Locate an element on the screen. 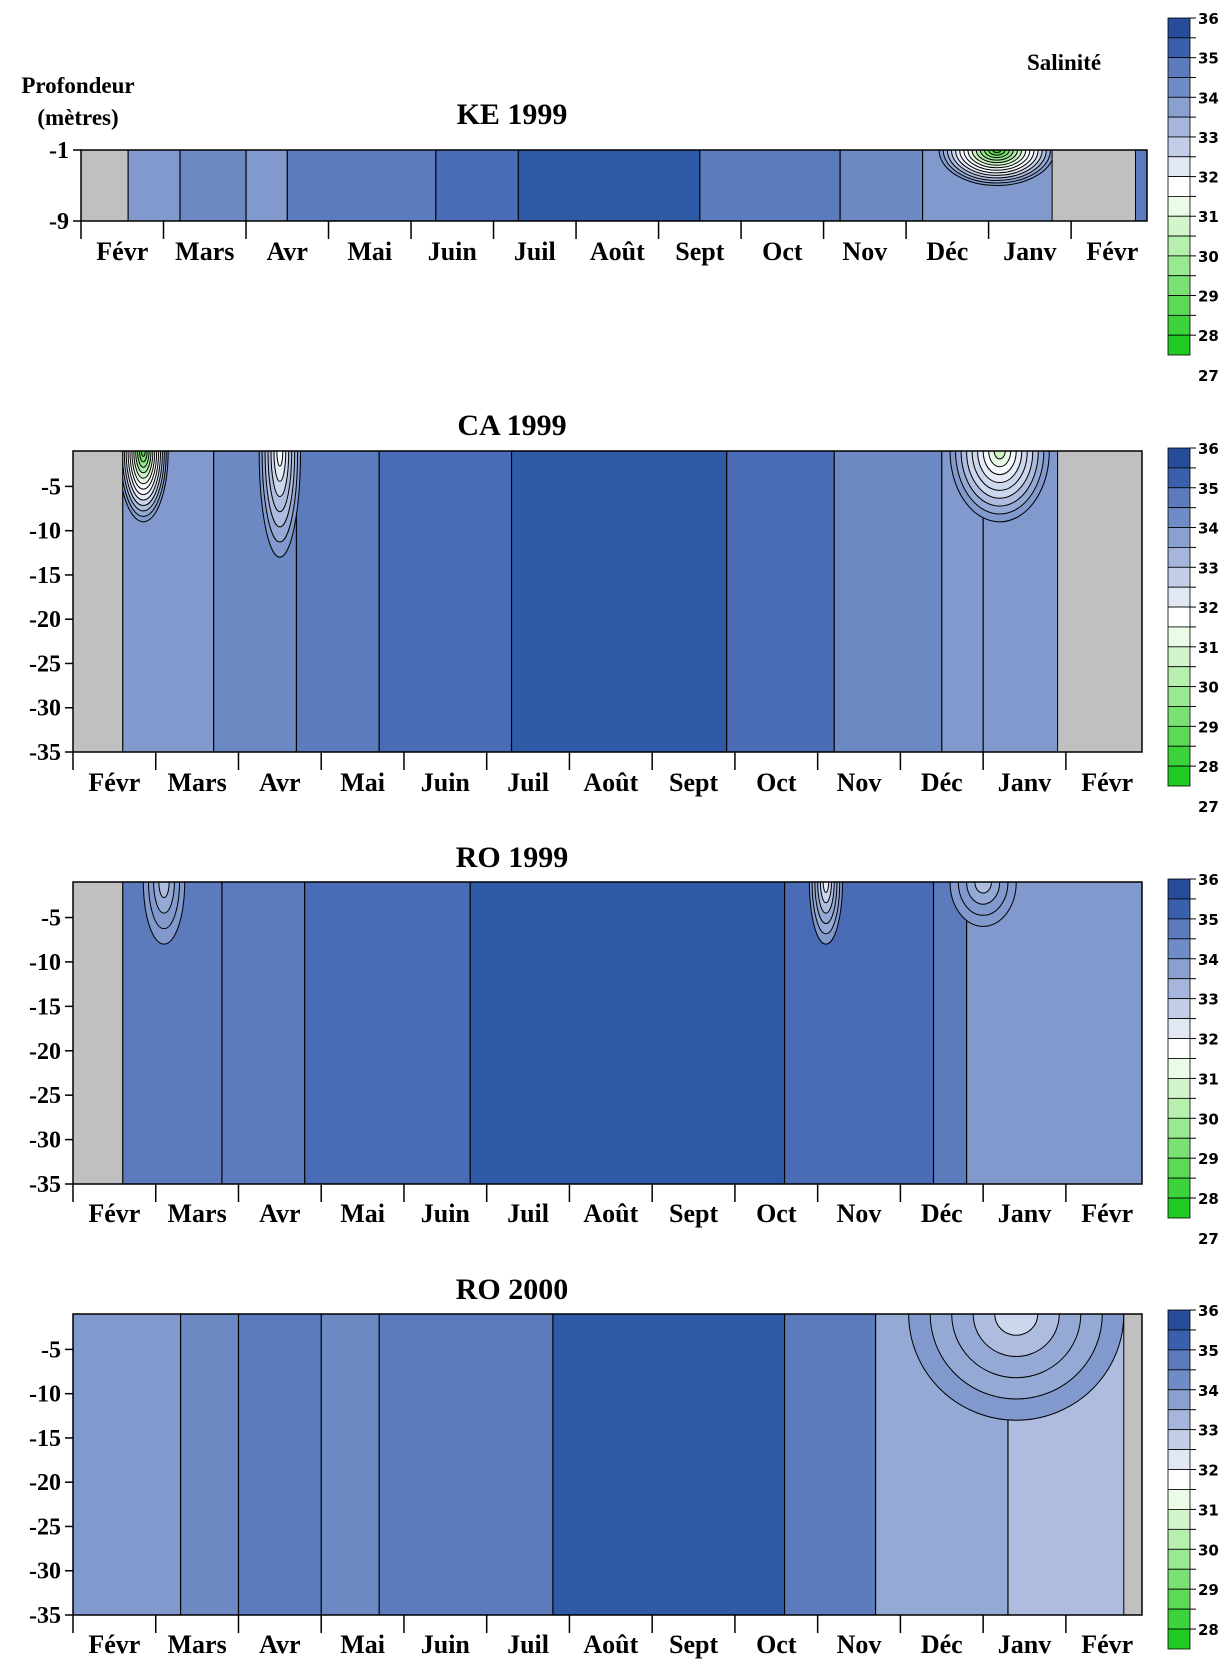  y-axis-title-line1: Profondeur is located at coordinates (77, 85).